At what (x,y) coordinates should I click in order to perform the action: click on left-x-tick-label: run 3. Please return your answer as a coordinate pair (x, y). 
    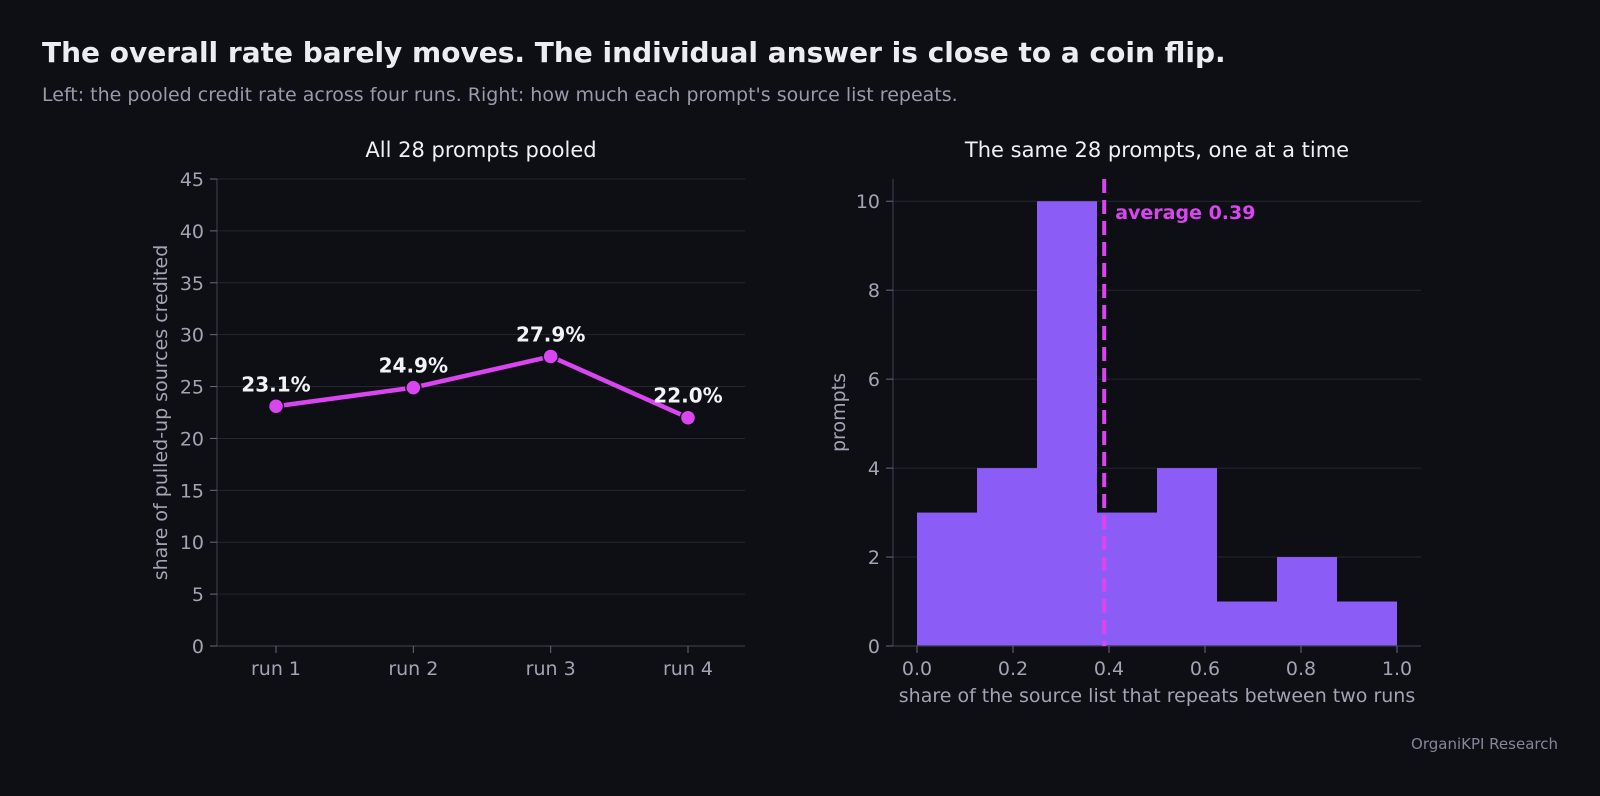
    Looking at the image, I should click on (551, 669).